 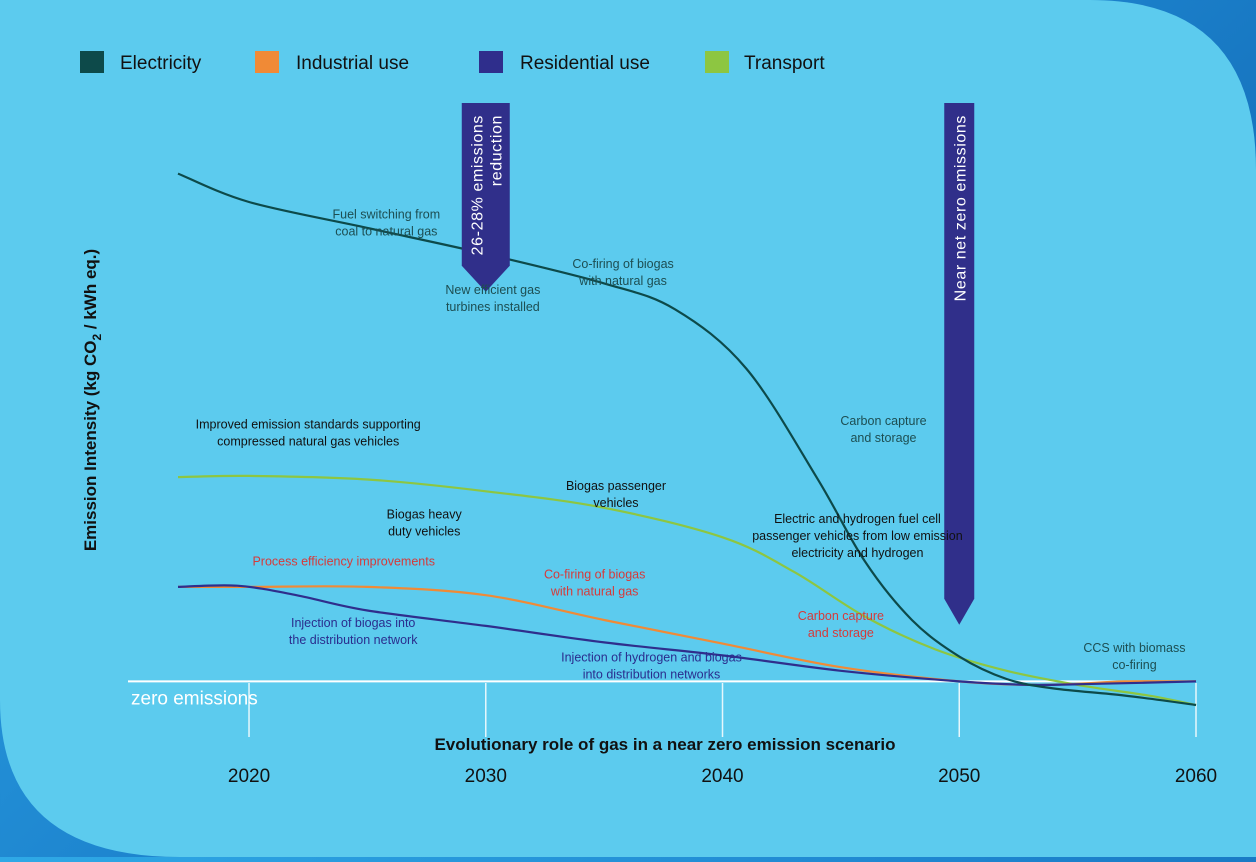 What do you see at coordinates (493, 307) in the screenshot?
I see `annotation-line: turbines installed` at bounding box center [493, 307].